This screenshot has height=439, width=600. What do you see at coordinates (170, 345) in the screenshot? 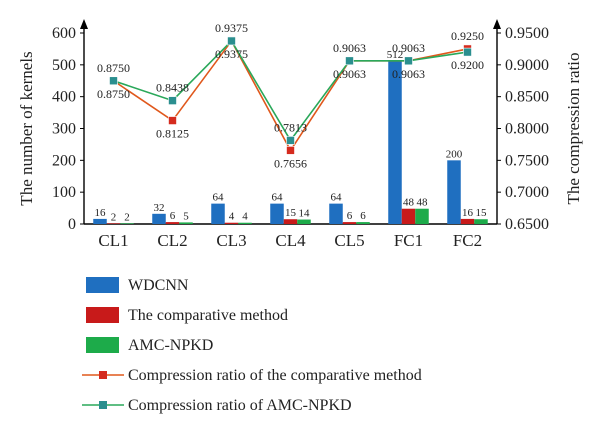
I see `legend-label: AMC-NPKD` at bounding box center [170, 345].